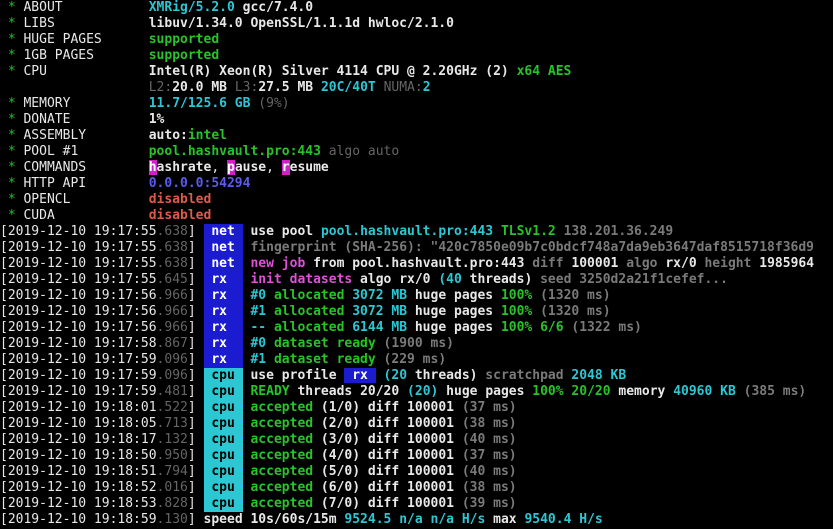 This screenshot has height=529, width=833. What do you see at coordinates (274, 103) in the screenshot?
I see `memory-percent: (9%)` at bounding box center [274, 103].